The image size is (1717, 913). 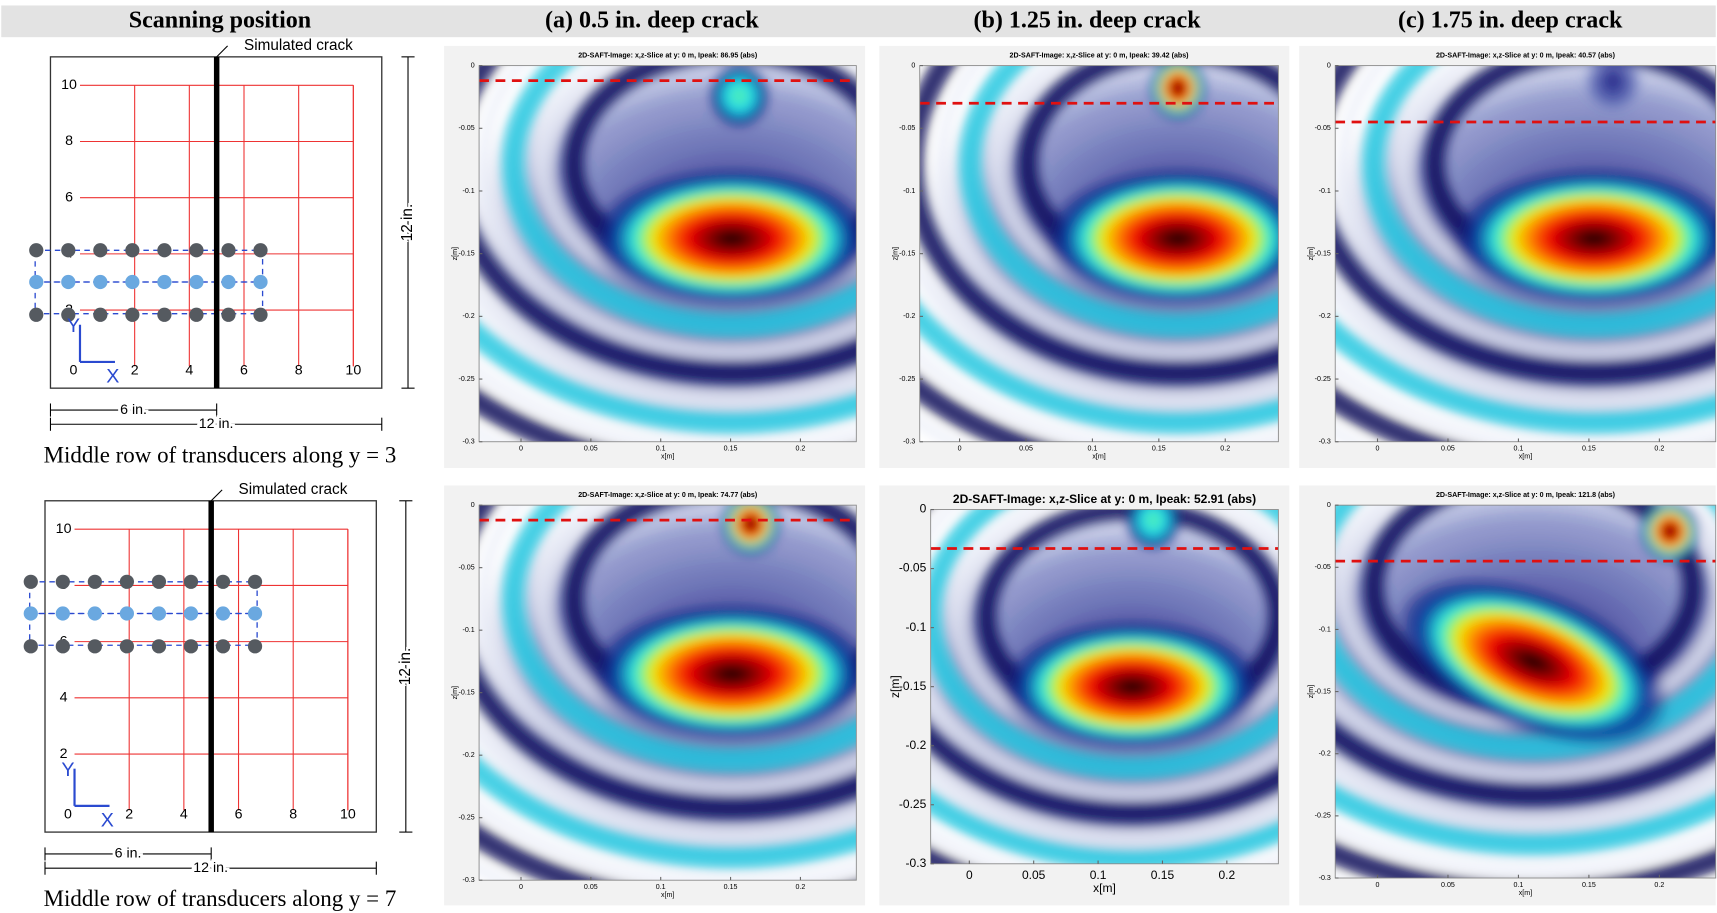 What do you see at coordinates (298, 45) in the screenshot?
I see `crack-label: Simulated crack` at bounding box center [298, 45].